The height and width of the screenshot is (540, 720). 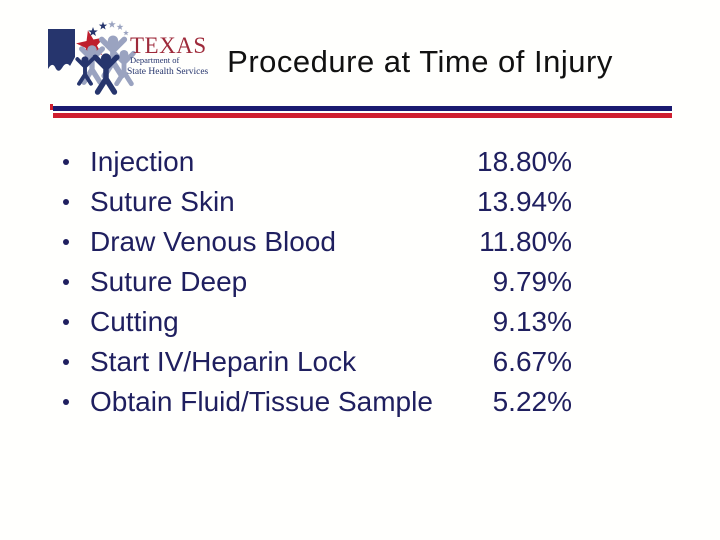 I want to click on procedure-percentage: 6.67%, so click(x=532, y=361).